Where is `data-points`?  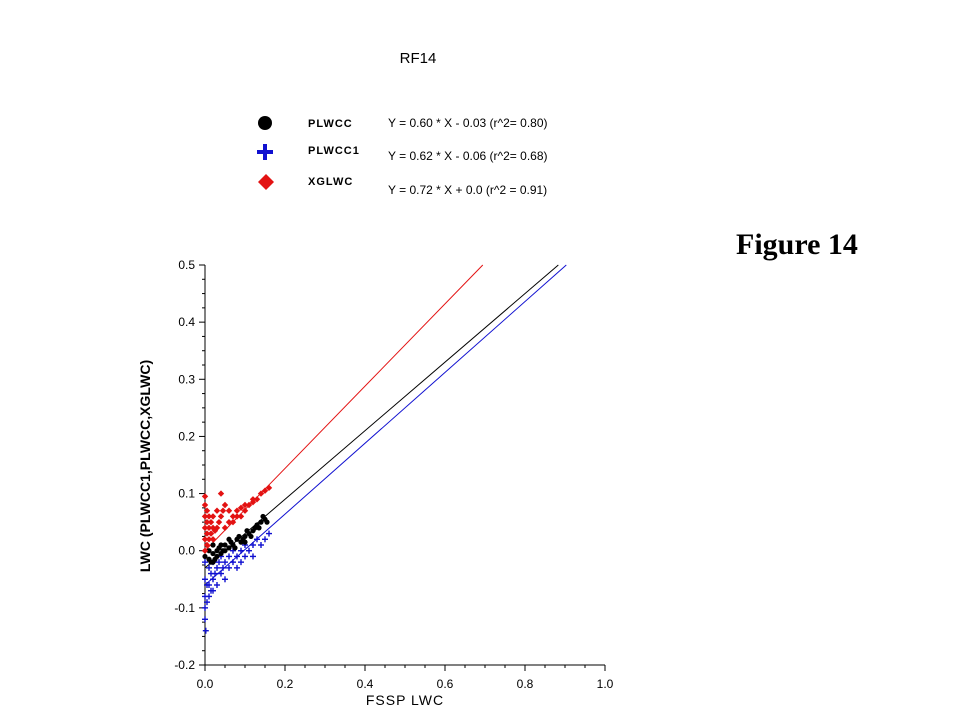
data-points is located at coordinates (237, 559).